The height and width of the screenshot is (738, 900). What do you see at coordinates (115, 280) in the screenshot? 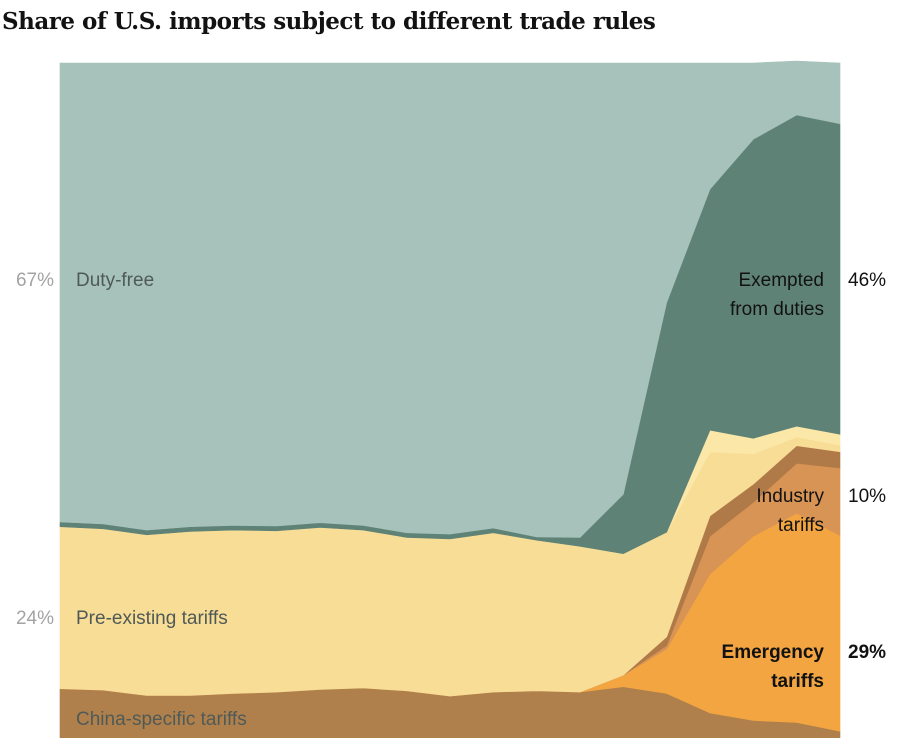
I see `left-label-dutyfree: Duty-free` at bounding box center [115, 280].